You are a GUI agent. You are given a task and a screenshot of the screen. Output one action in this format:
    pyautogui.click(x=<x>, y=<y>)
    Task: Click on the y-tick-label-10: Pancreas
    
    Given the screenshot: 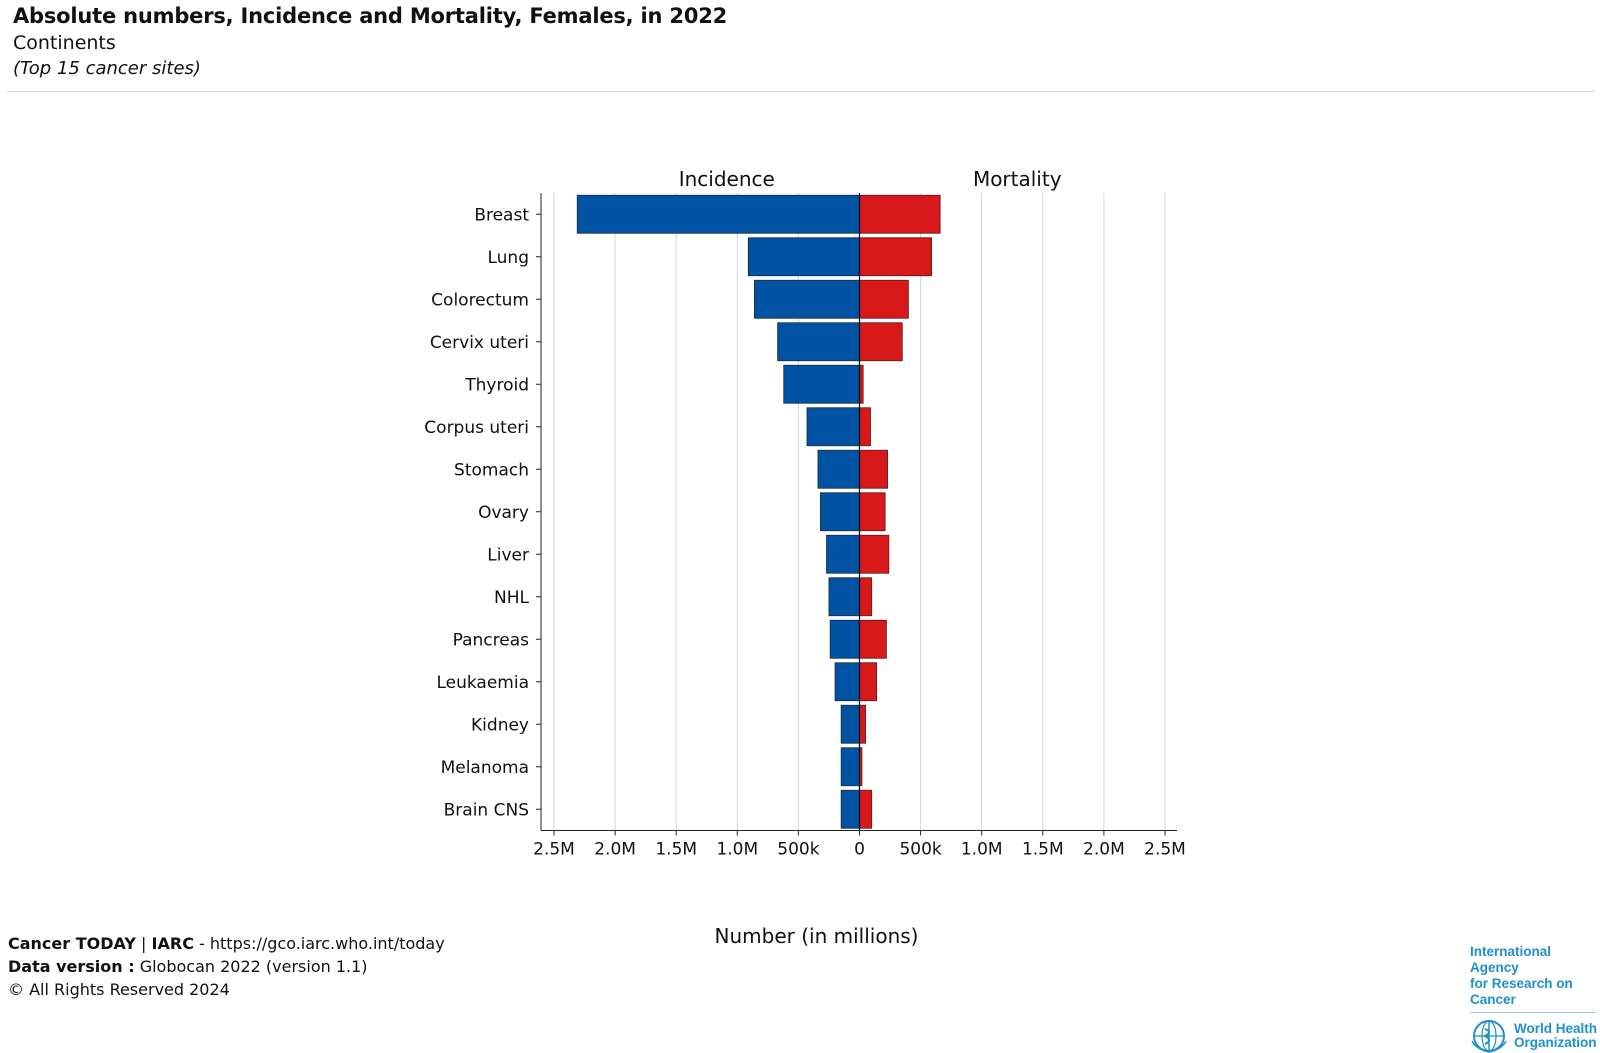 What is the action you would take?
    pyautogui.click(x=491, y=640)
    